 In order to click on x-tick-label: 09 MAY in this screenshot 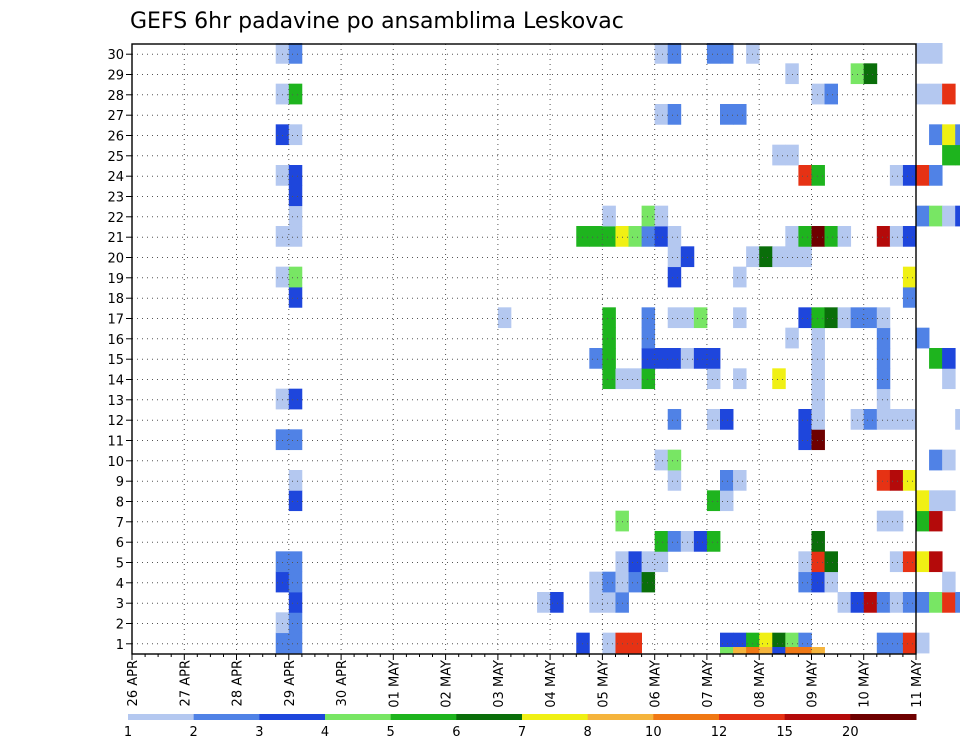, I will do `click(813, 684)`.